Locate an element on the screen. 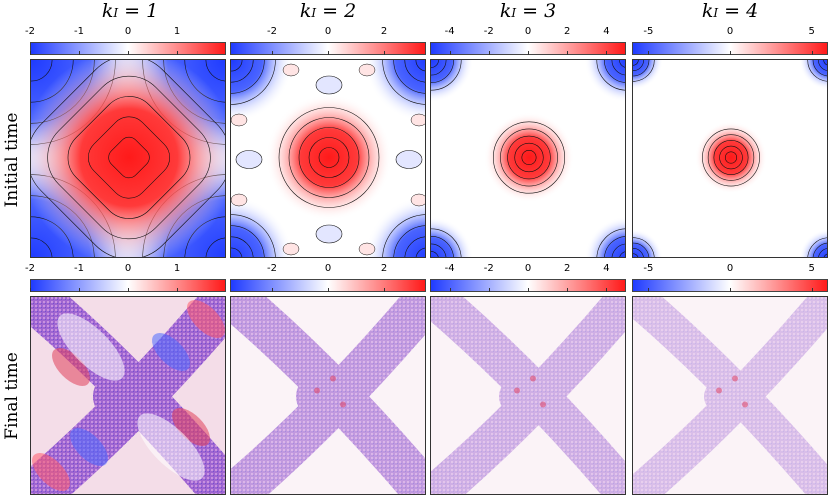 The height and width of the screenshot is (497, 830). row-label-final: Final time is located at coordinates (12, 396).